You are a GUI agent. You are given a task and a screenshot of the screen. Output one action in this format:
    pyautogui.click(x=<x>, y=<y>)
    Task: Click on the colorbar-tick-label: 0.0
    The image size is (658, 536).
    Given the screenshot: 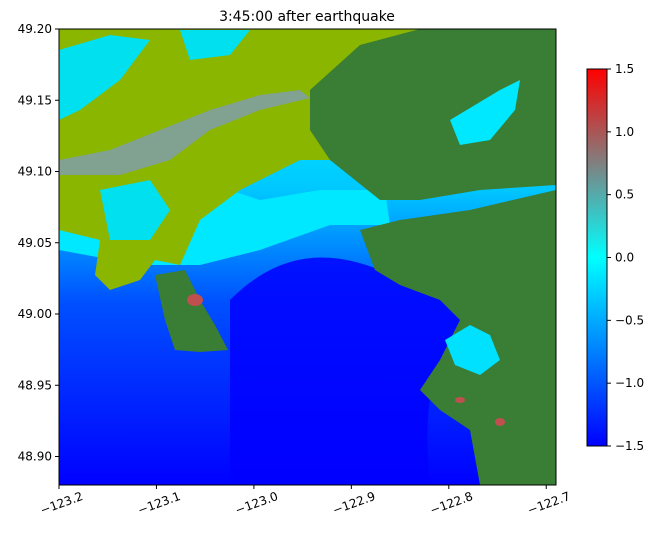 What is the action you would take?
    pyautogui.click(x=624, y=258)
    